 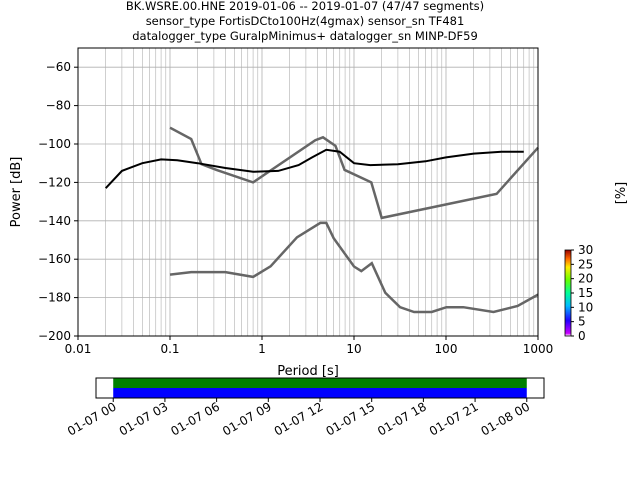 What do you see at coordinates (299, 418) in the screenshot?
I see `timeline-tick-label: 01-07 12` at bounding box center [299, 418].